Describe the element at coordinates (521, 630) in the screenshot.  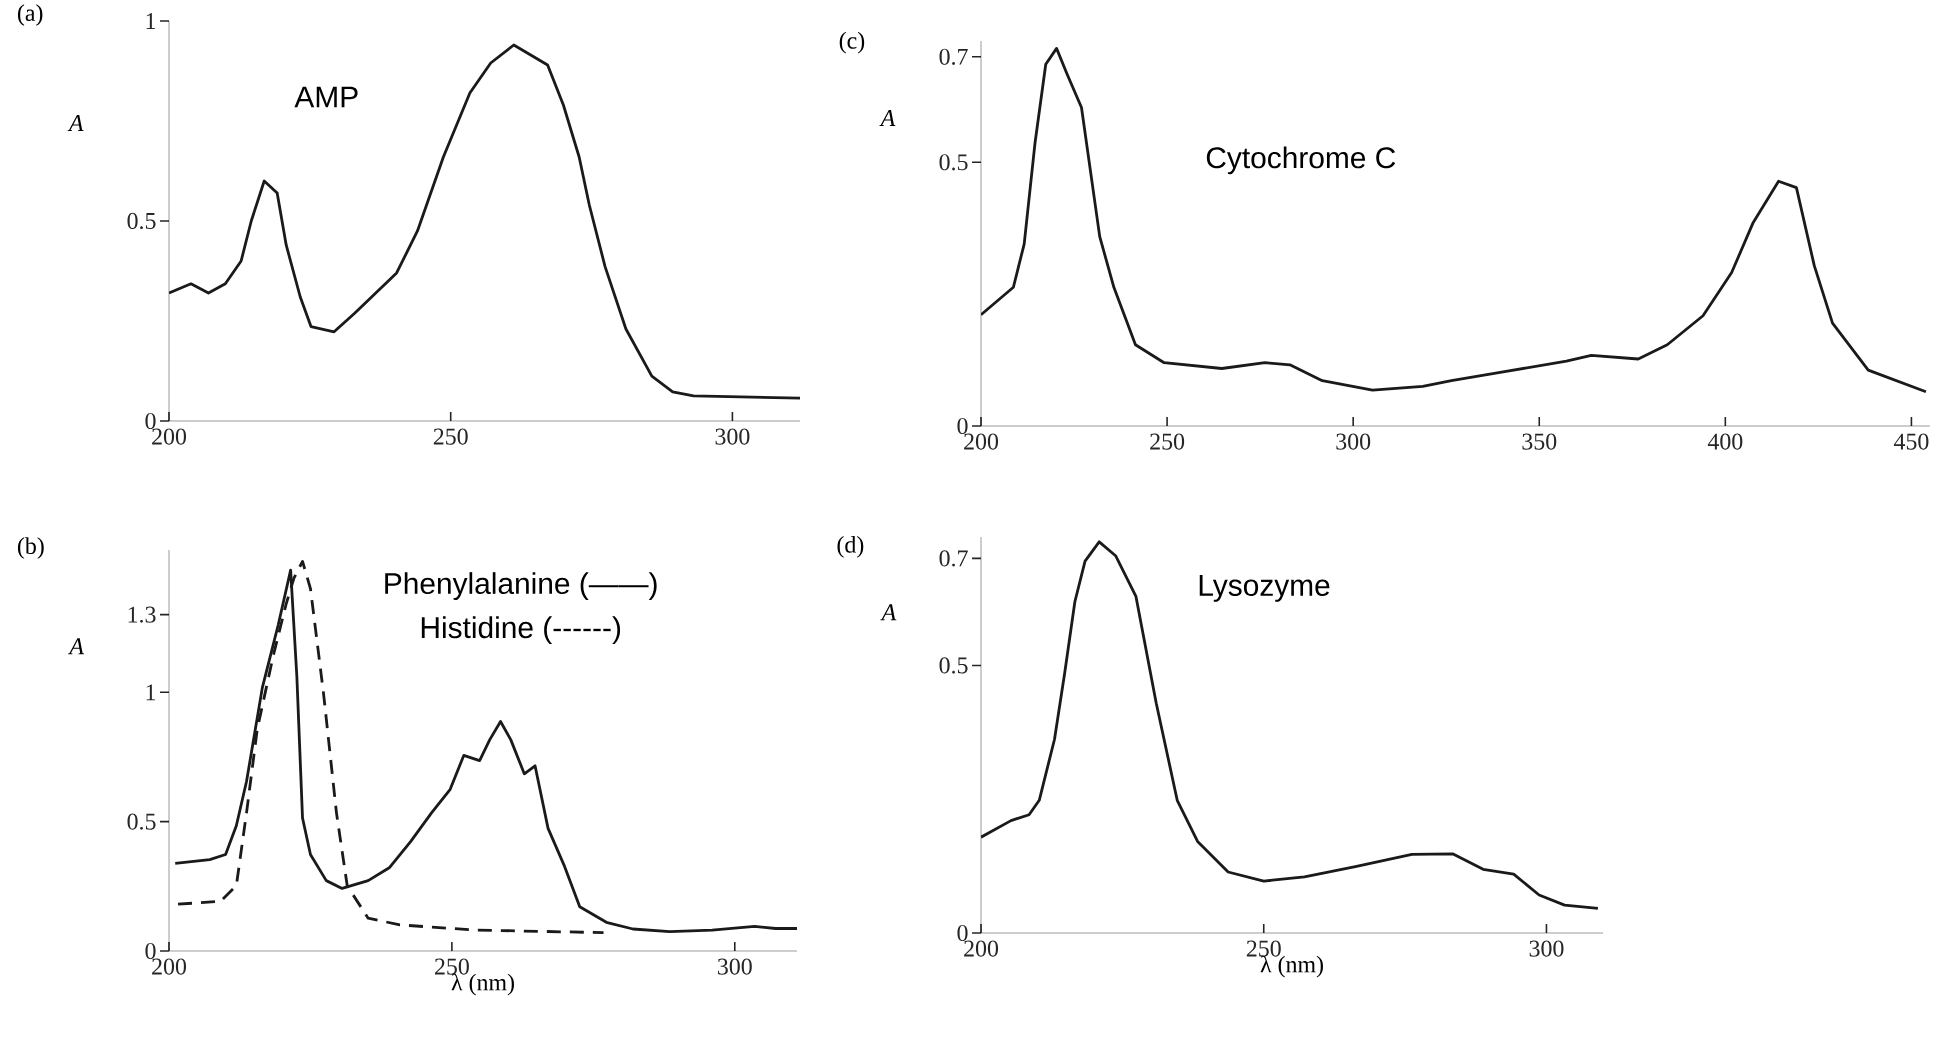
I see `annotation: Histidine (------)` at that location.